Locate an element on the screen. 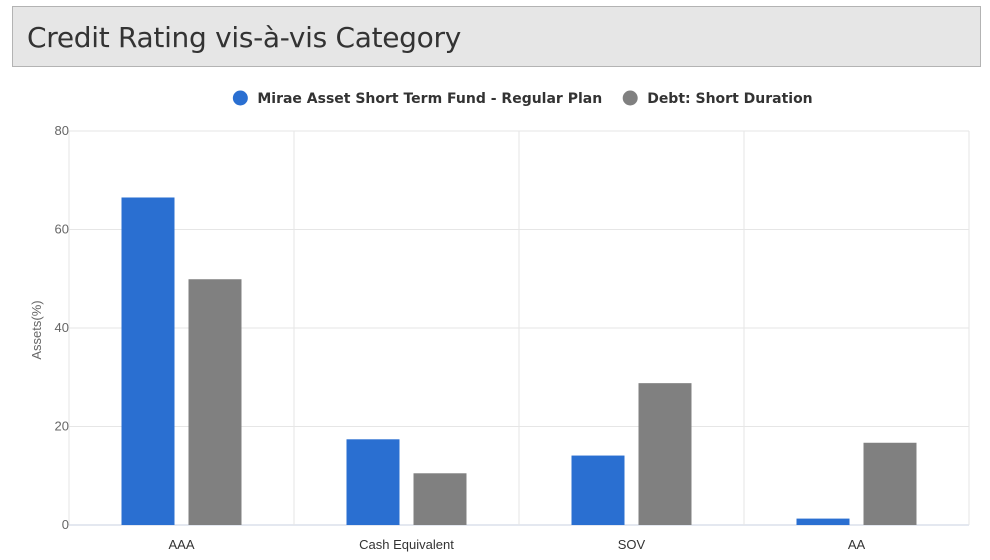 Image resolution: width=990 pixels, height=560 pixels. chart-section-title: Credit Rating vis-à-vis Category is located at coordinates (244, 37).